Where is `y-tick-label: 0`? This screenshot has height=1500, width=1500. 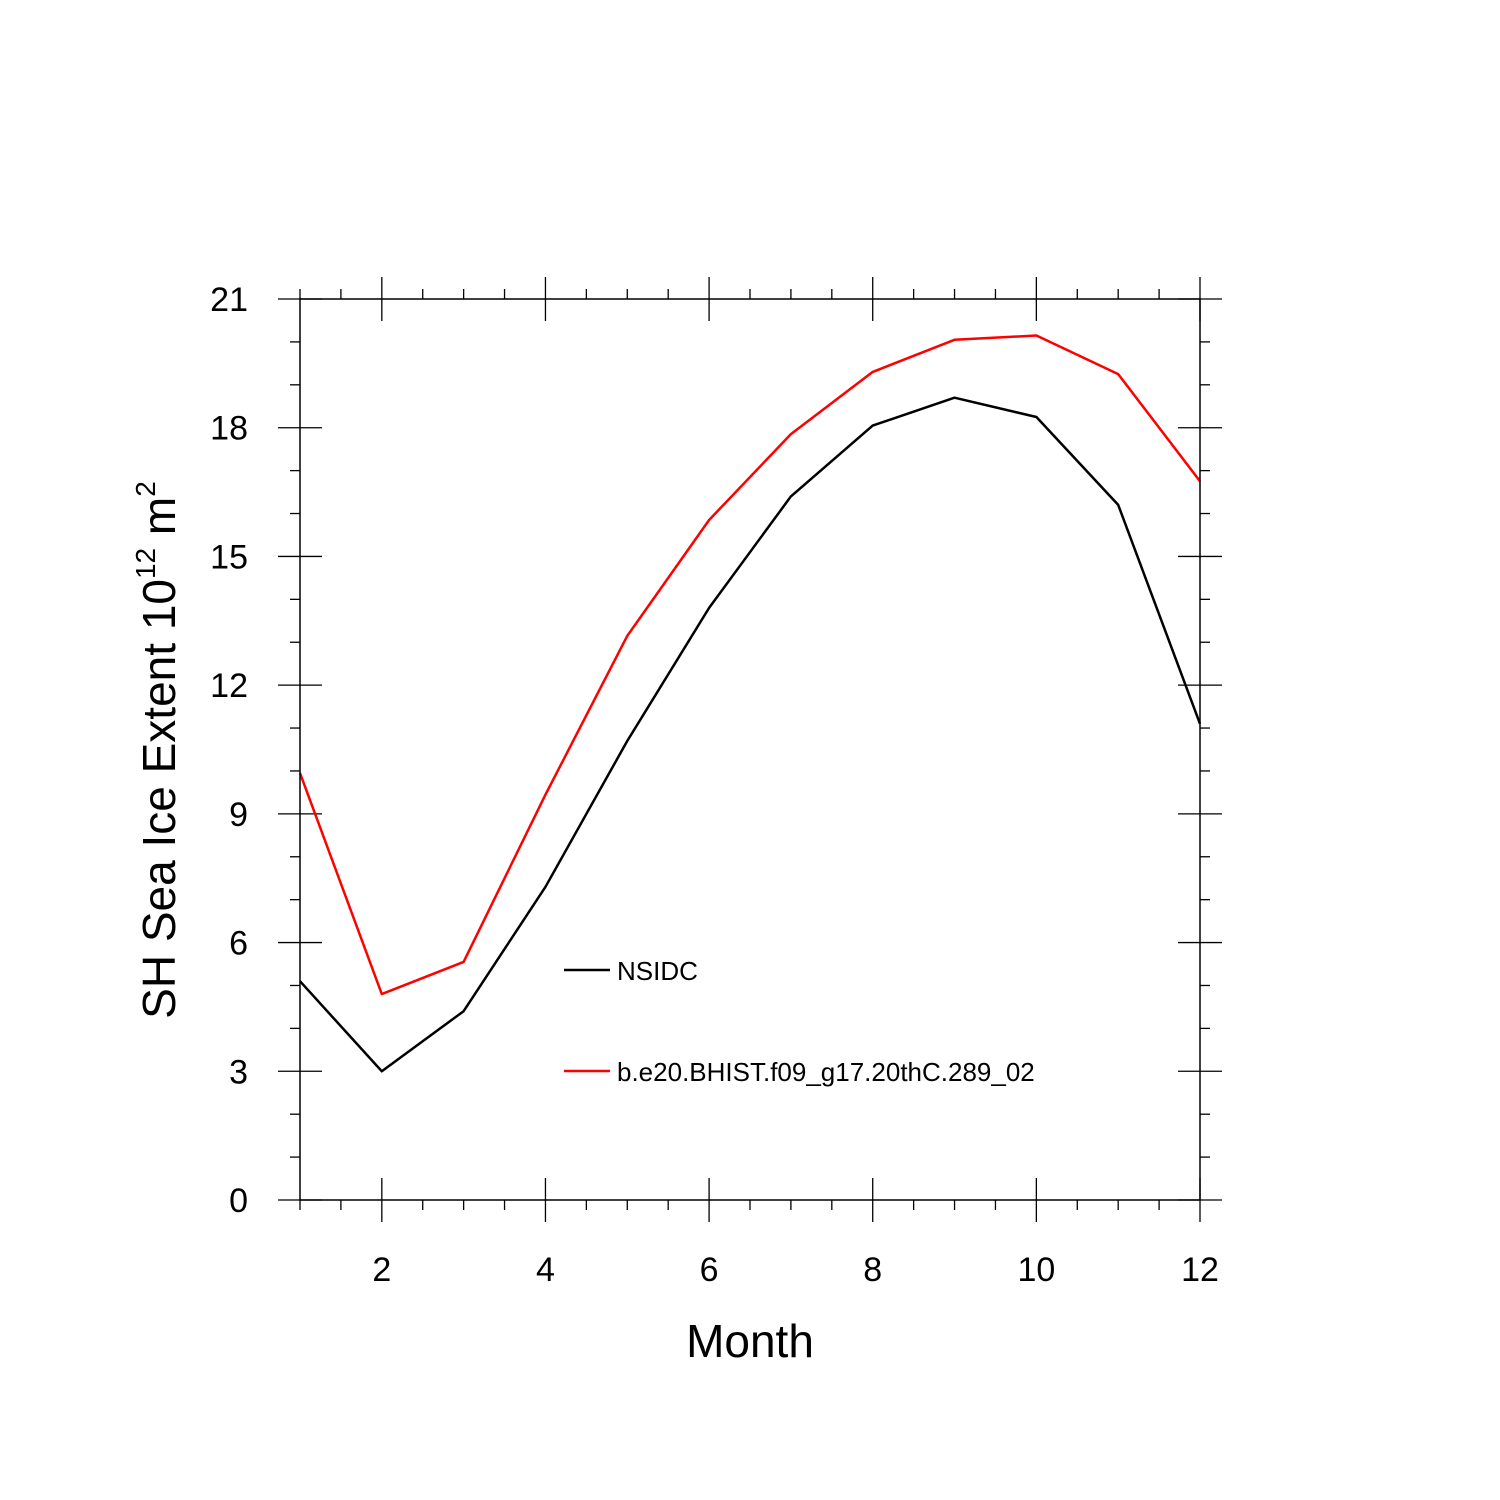
y-tick-label: 0 is located at coordinates (238, 1201).